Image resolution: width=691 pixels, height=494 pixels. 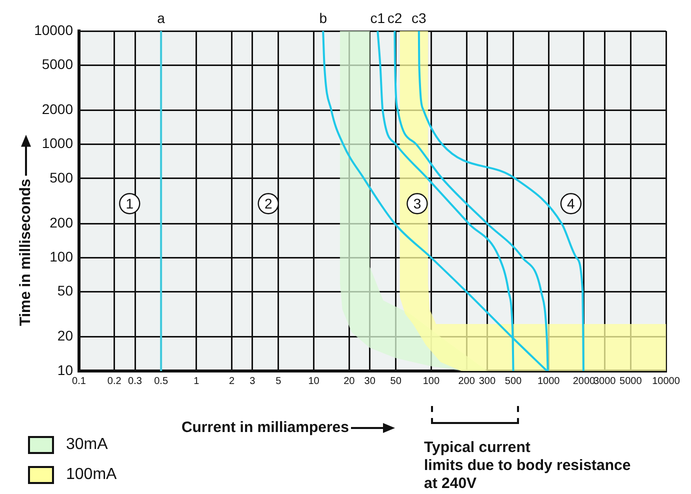 What do you see at coordinates (467, 381) in the screenshot?
I see `x-tick-label: 200` at bounding box center [467, 381].